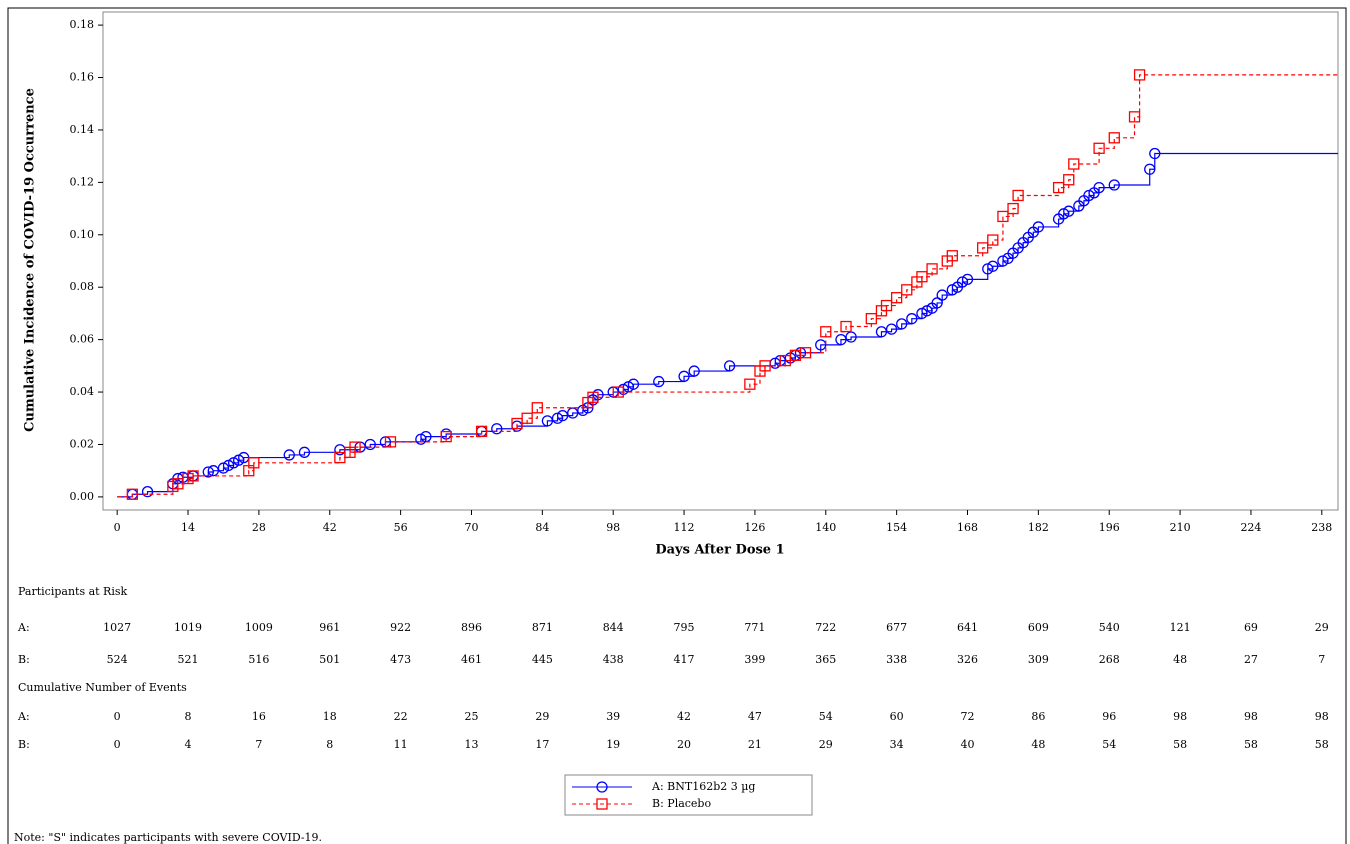 The height and width of the screenshot is (844, 1350). Describe the element at coordinates (188, 659) in the screenshot. I see `cell: 521` at that location.